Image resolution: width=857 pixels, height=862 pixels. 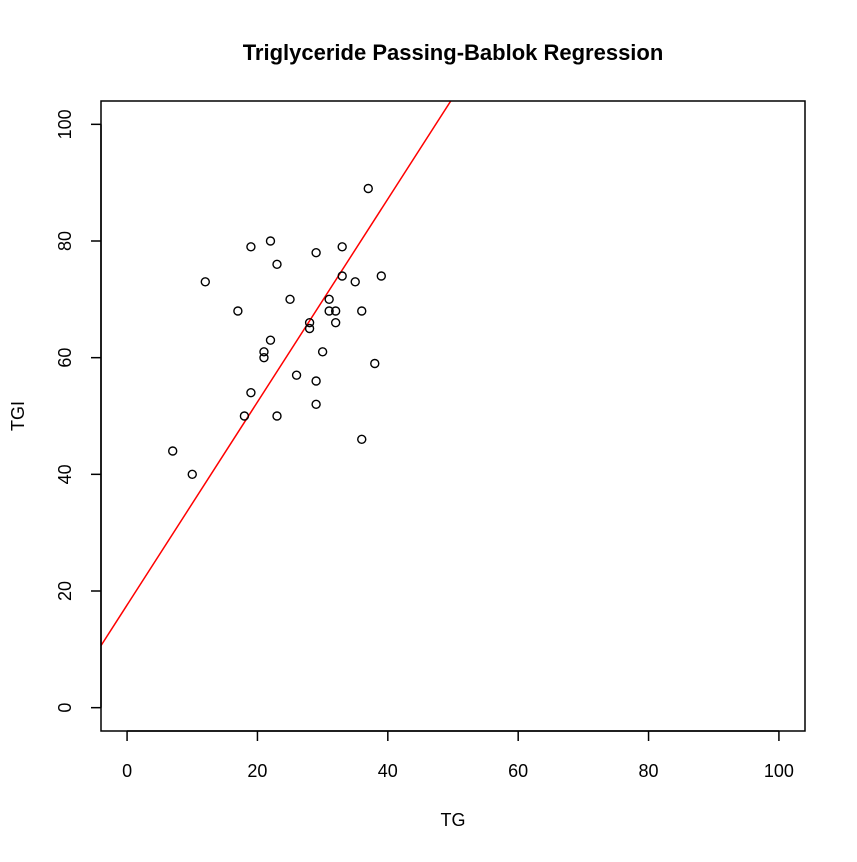 What do you see at coordinates (65, 124) in the screenshot?
I see `y-tick-label: 100` at bounding box center [65, 124].